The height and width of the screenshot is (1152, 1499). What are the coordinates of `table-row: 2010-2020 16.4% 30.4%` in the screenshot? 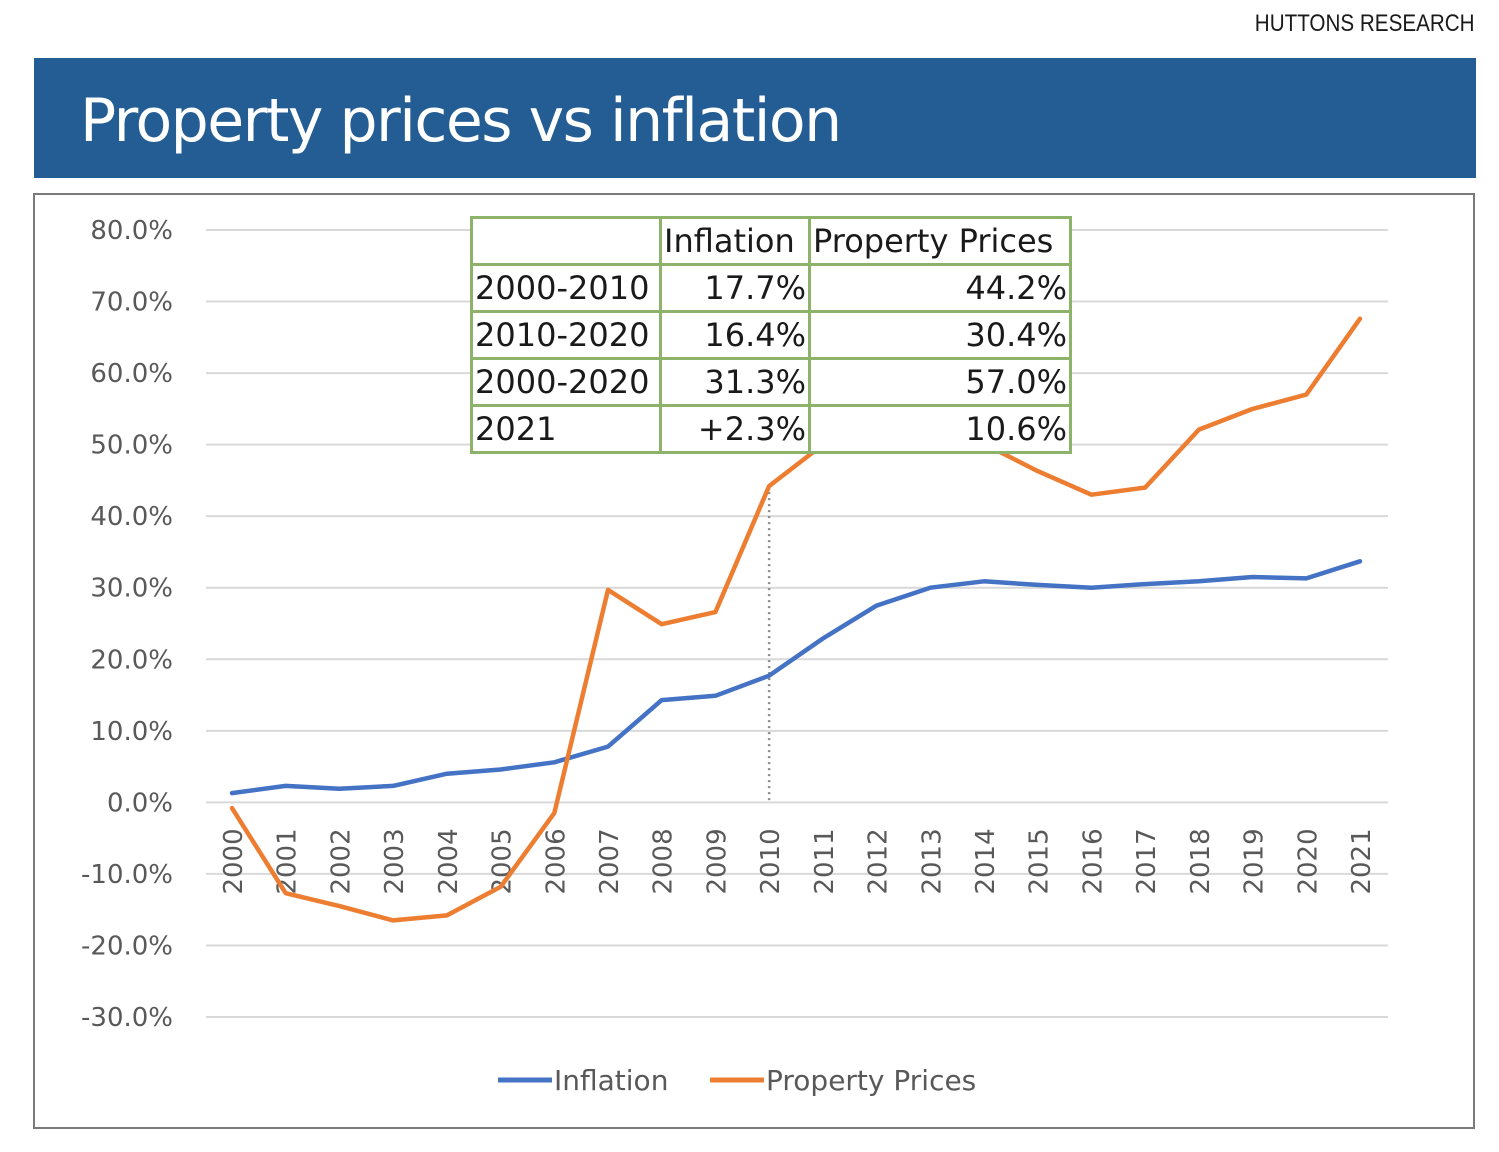 It's located at (771, 335).